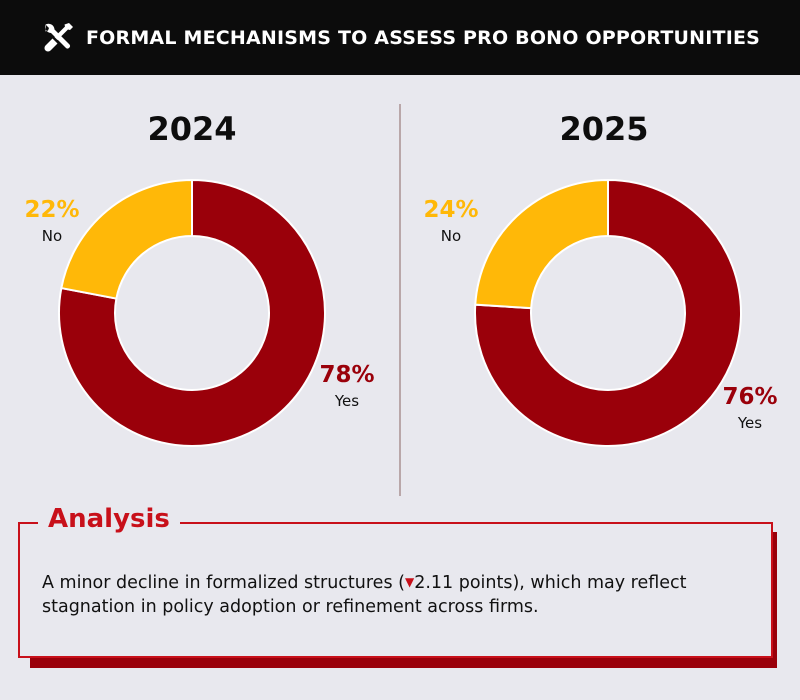 The width and height of the screenshot is (800, 700). I want to click on donut-chart-2025, so click(608, 313).